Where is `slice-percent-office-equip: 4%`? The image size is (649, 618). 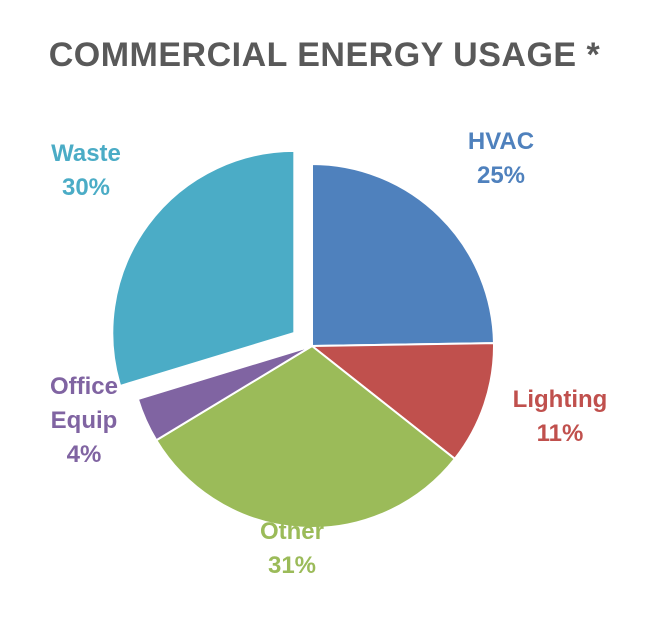
slice-percent-office-equip: 4% is located at coordinates (84, 454).